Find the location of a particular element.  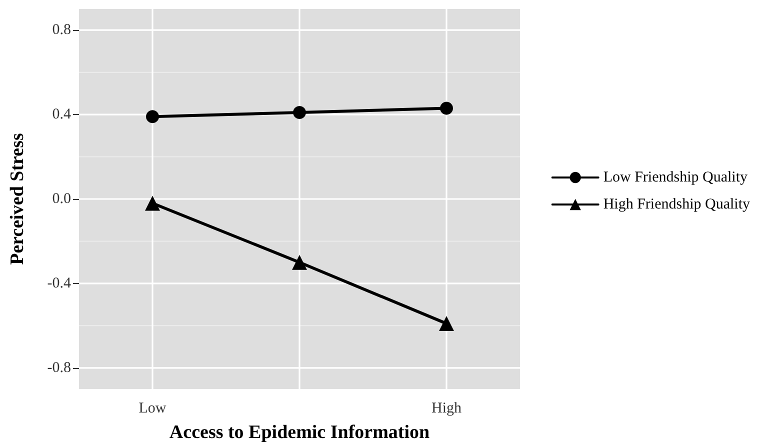

legend-label: High Friendship Quality is located at coordinates (676, 204).